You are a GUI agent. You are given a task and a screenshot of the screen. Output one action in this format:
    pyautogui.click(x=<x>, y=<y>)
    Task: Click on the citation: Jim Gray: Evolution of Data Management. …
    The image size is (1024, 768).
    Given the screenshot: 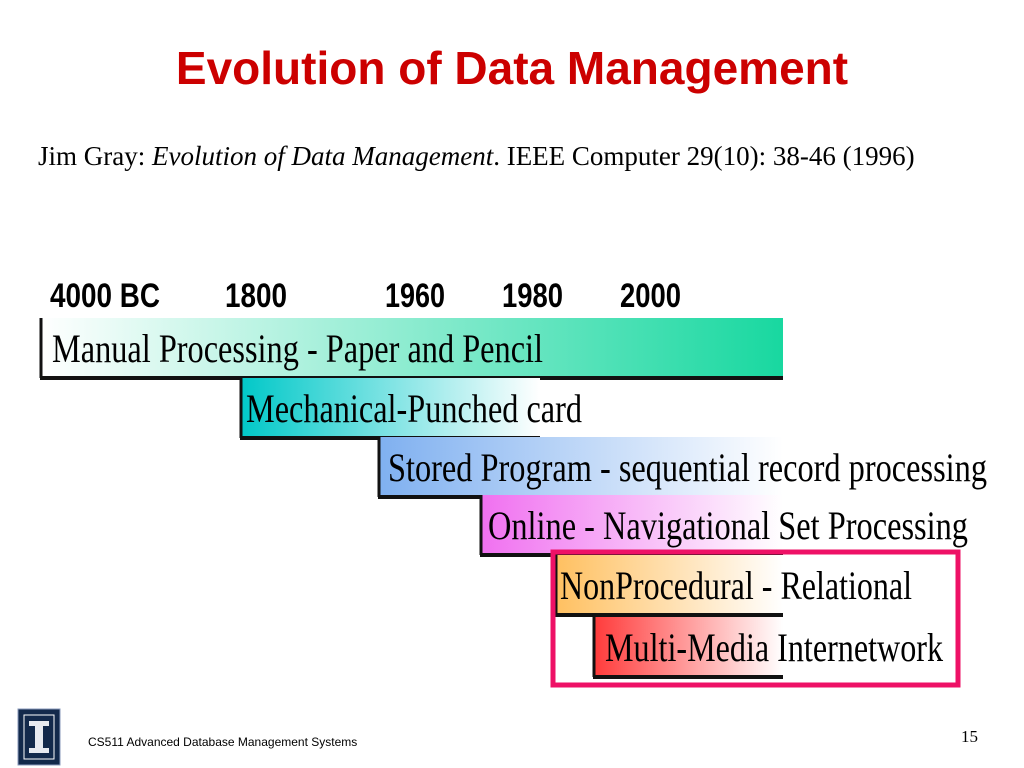 What is the action you would take?
    pyautogui.click(x=531, y=156)
    